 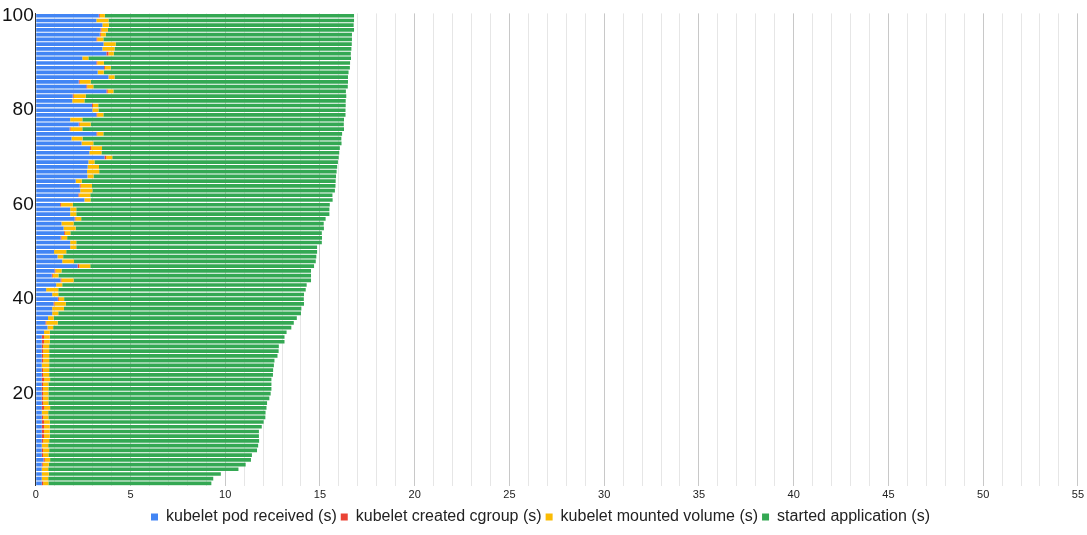 I want to click on x-tick-label: 5, so click(x=130, y=494).